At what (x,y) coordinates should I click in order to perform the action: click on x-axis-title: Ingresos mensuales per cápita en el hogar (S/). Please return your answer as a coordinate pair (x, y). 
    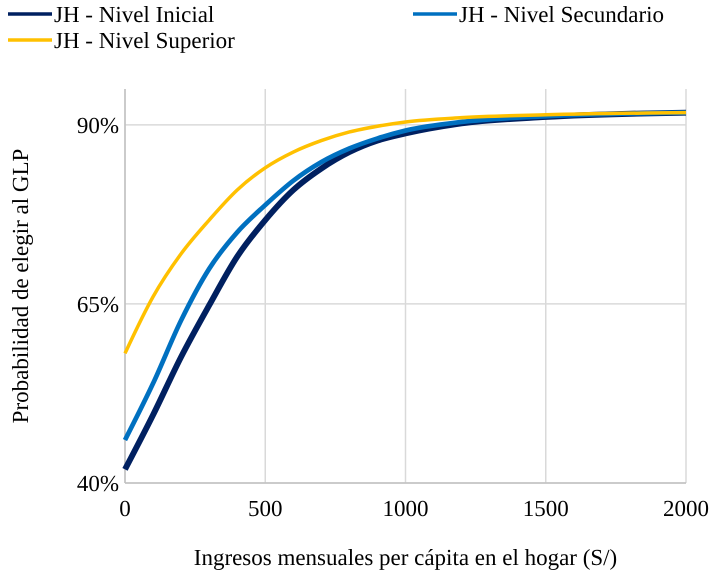
    Looking at the image, I should click on (406, 557).